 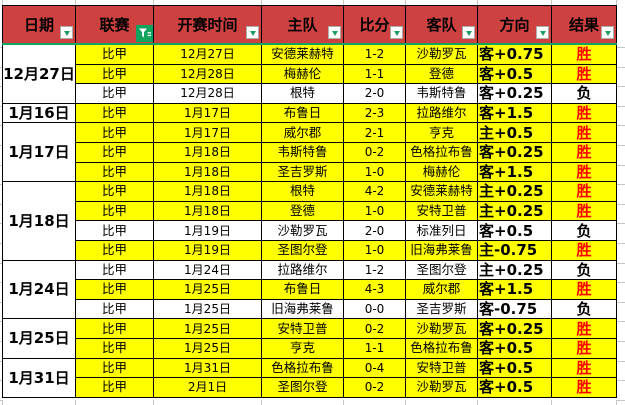 What do you see at coordinates (441, 309) in the screenshot?
I see `cell-away: 圣吉罗斯` at bounding box center [441, 309].